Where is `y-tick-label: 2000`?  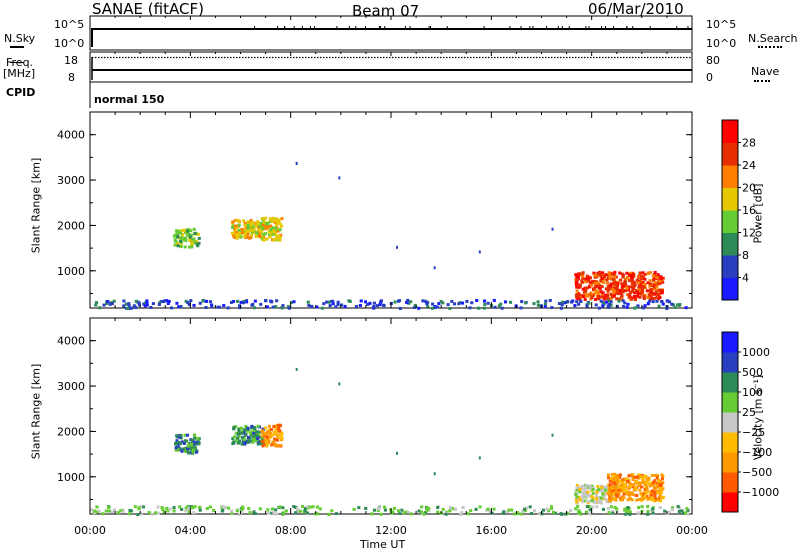 y-tick-label: 2000 is located at coordinates (71, 431).